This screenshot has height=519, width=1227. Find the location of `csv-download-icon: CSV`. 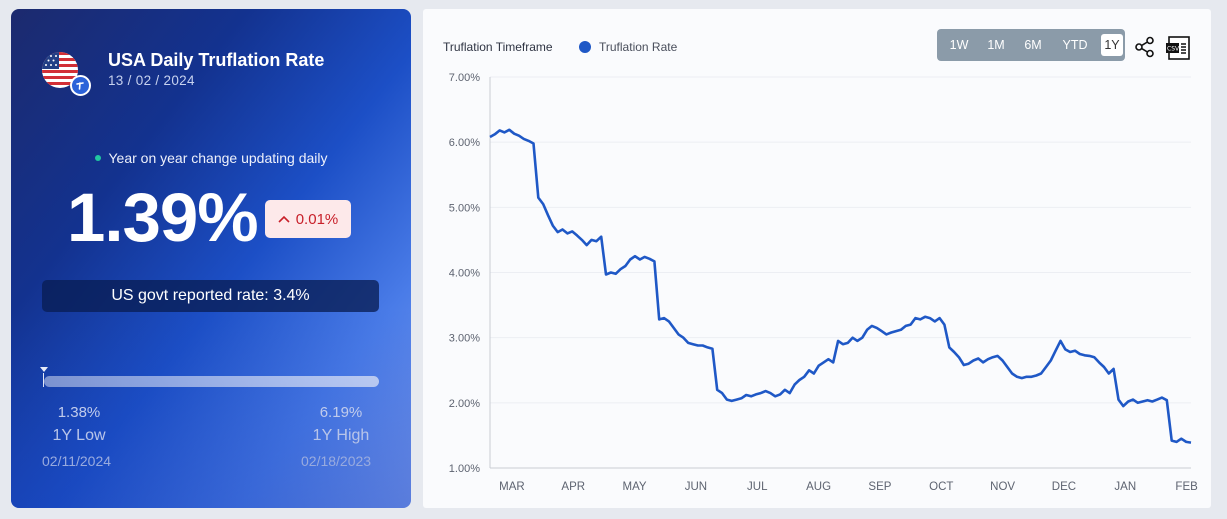

csv-download-icon: CSV is located at coordinates (1178, 48).